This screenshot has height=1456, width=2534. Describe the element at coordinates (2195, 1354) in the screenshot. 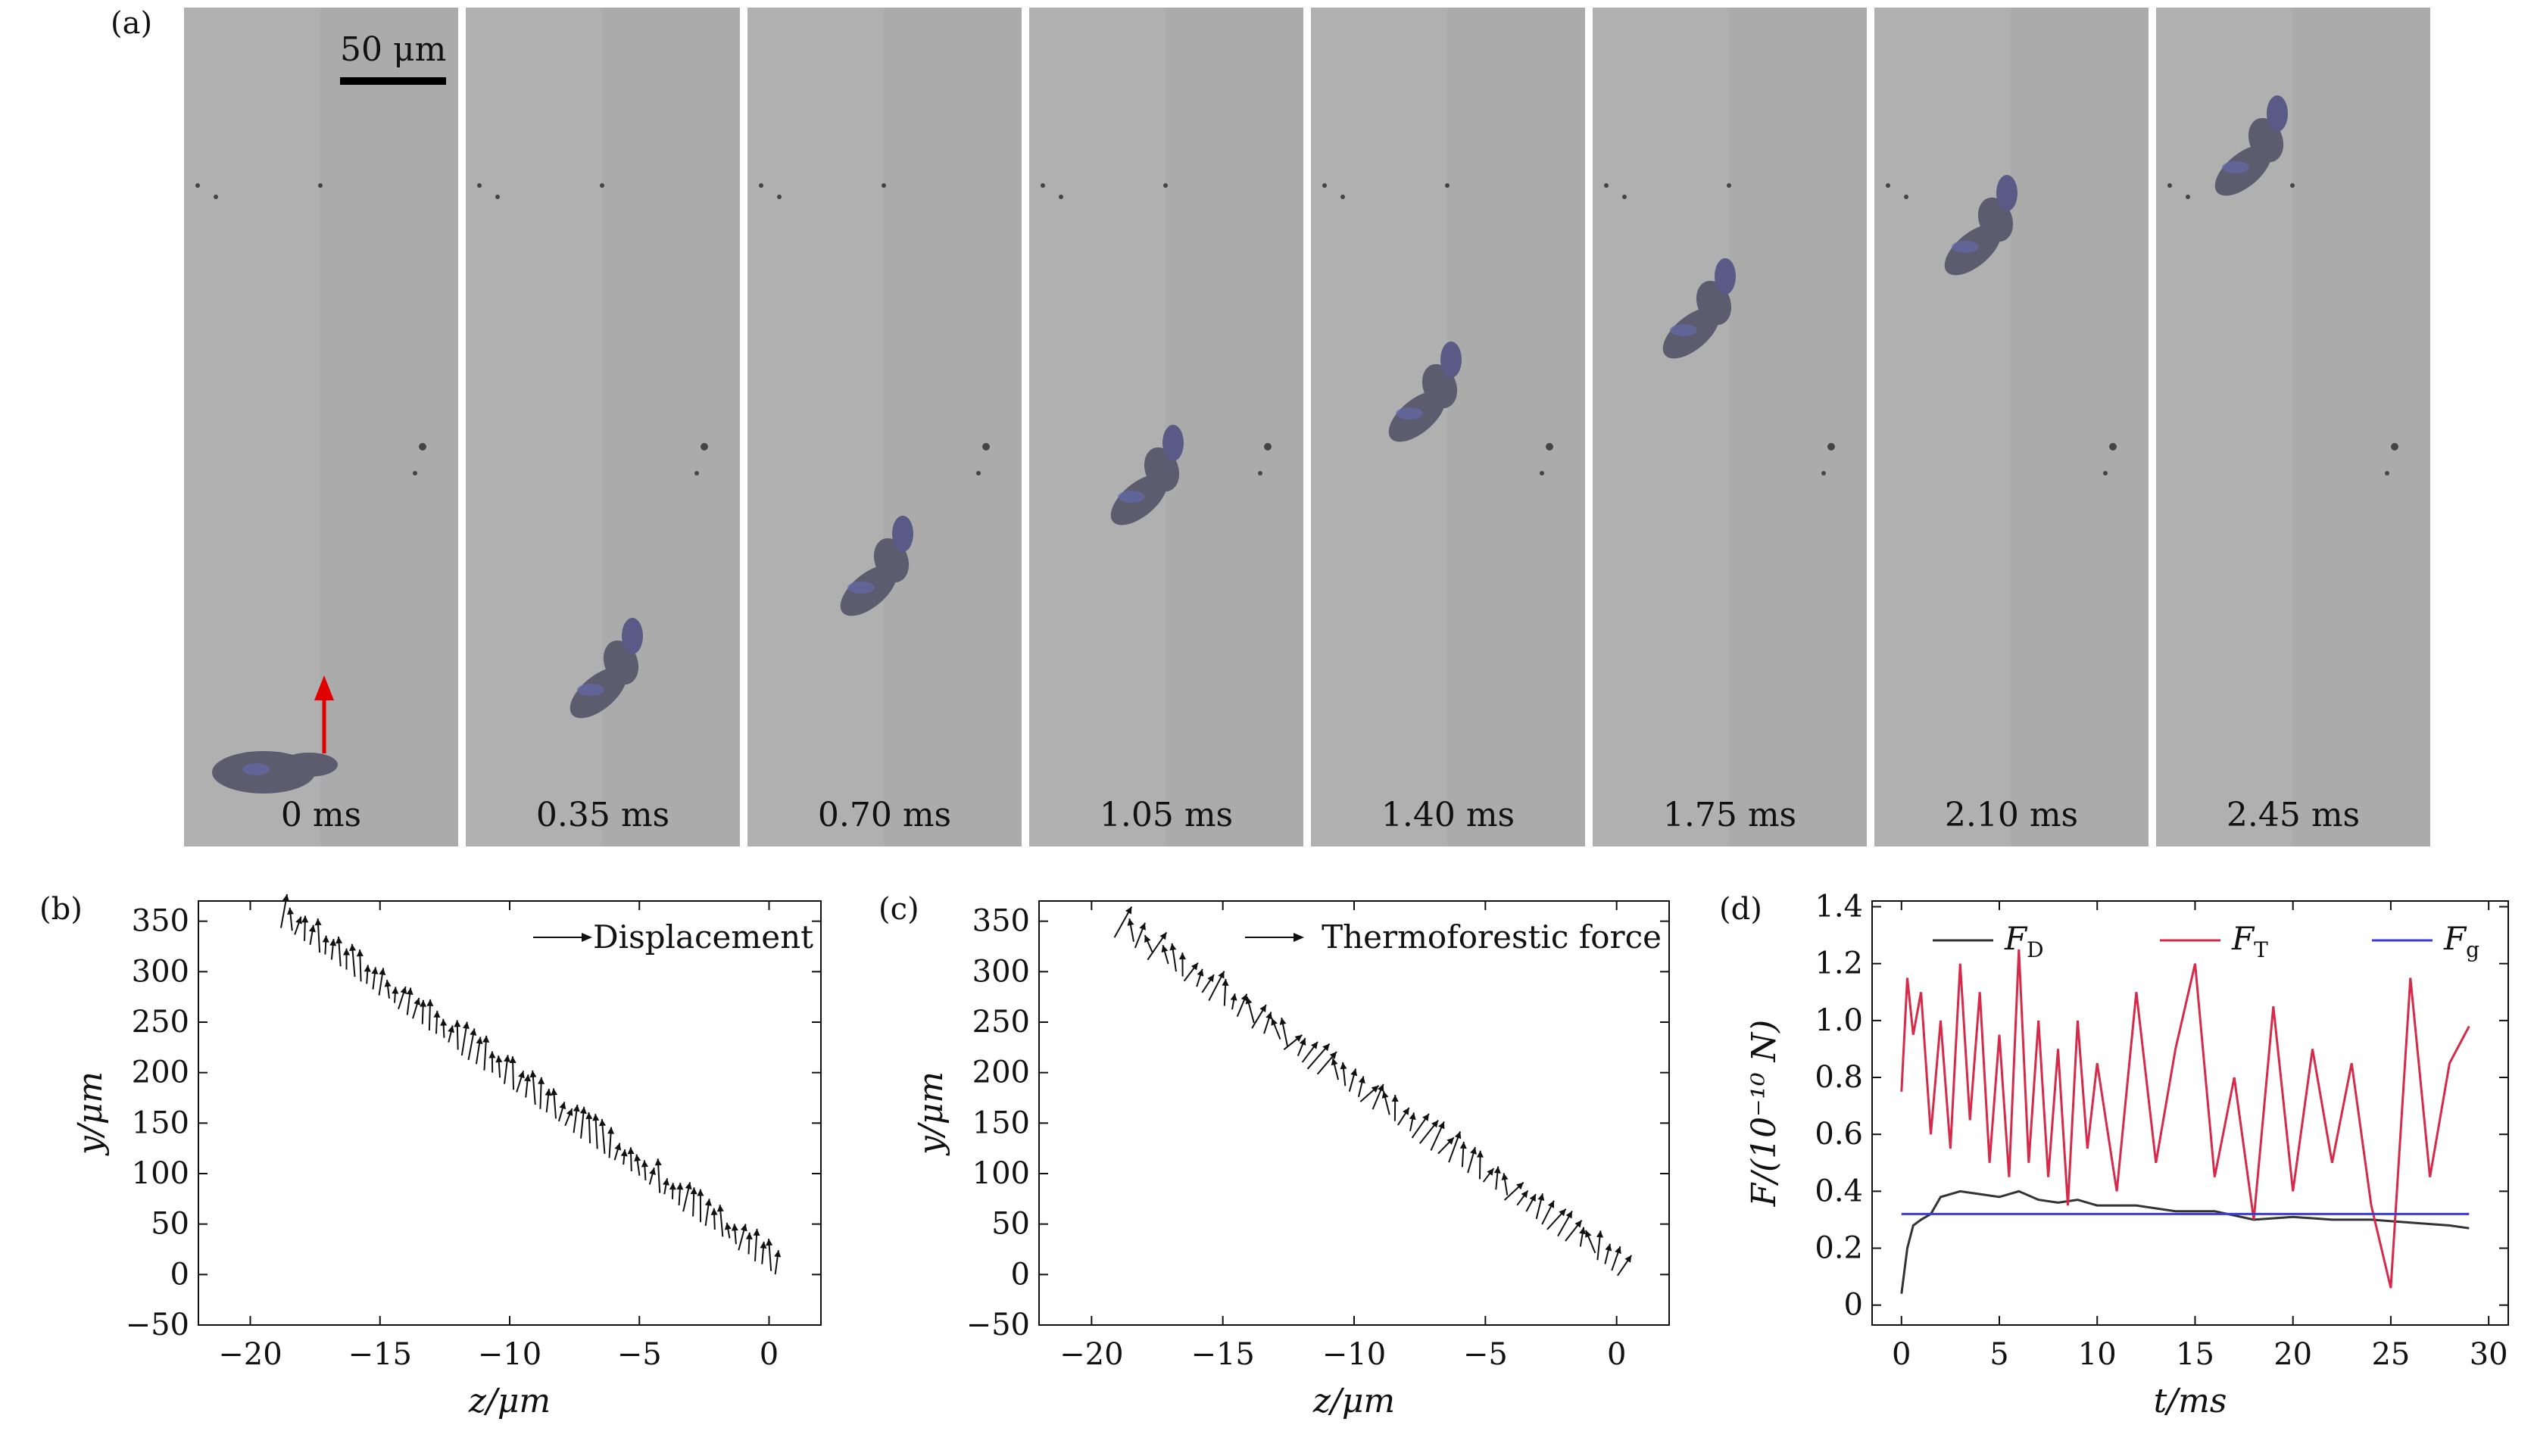

I see `x-tick-label: 15` at that location.